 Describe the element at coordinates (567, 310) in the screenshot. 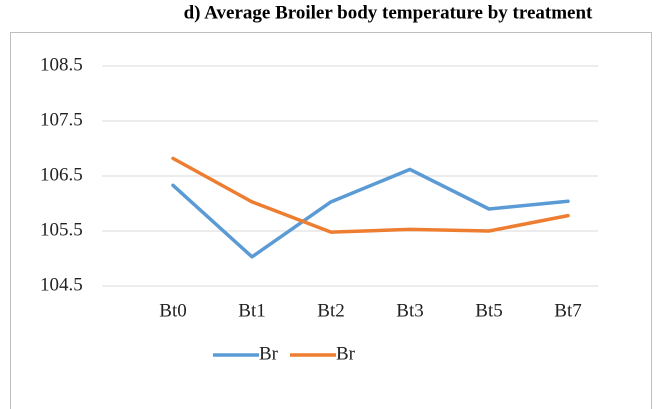

I see `x-tick-label: Bt7` at that location.